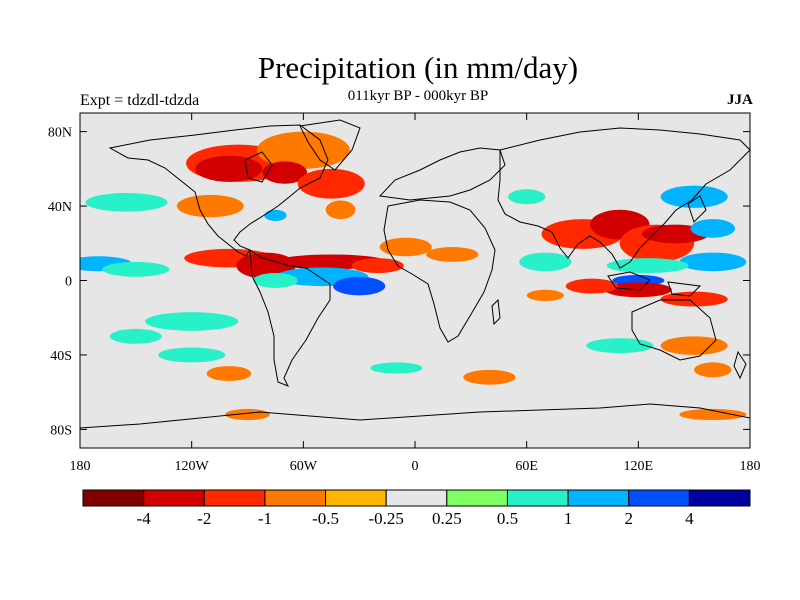  I want to click on coast-japan, so click(697, 209).